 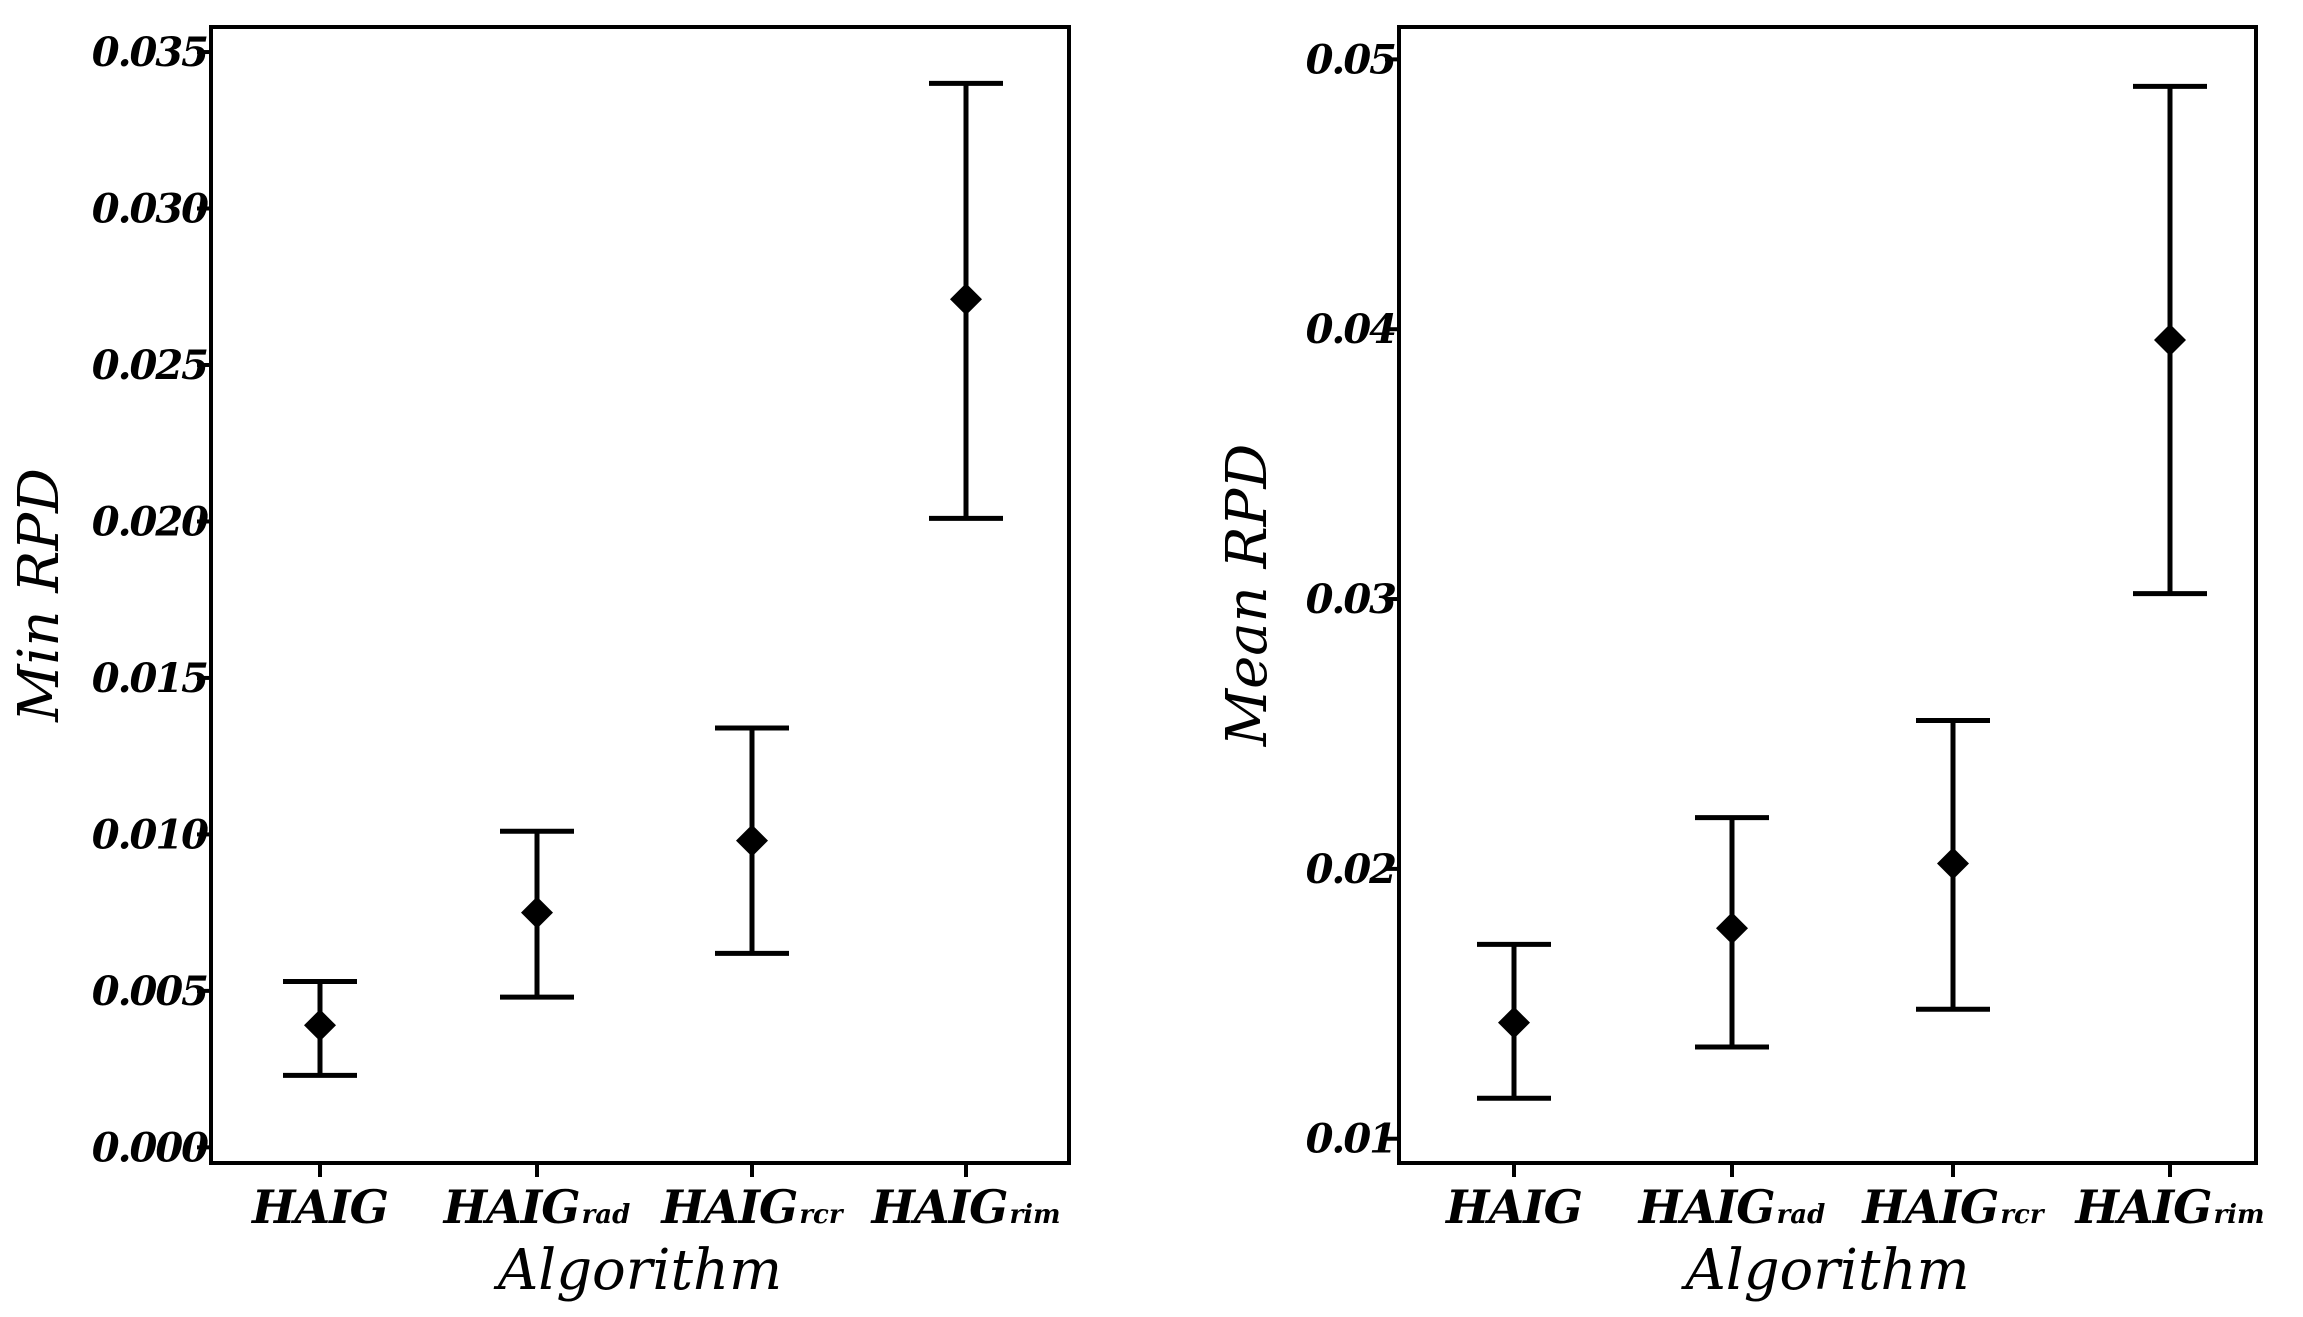 What do you see at coordinates (150, 209) in the screenshot?
I see `y-tick-label: 0.030` at bounding box center [150, 209].